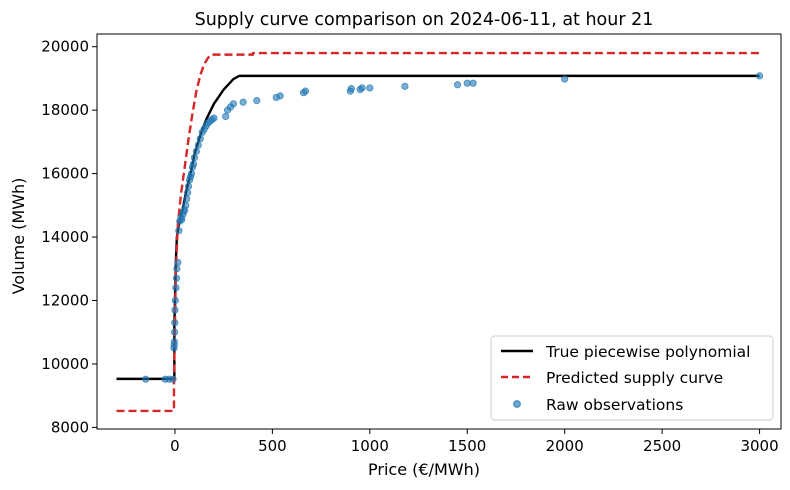 Image resolution: width=790 pixels, height=490 pixels. Describe the element at coordinates (65, 364) in the screenshot. I see `y-tick-label: 10000` at that location.